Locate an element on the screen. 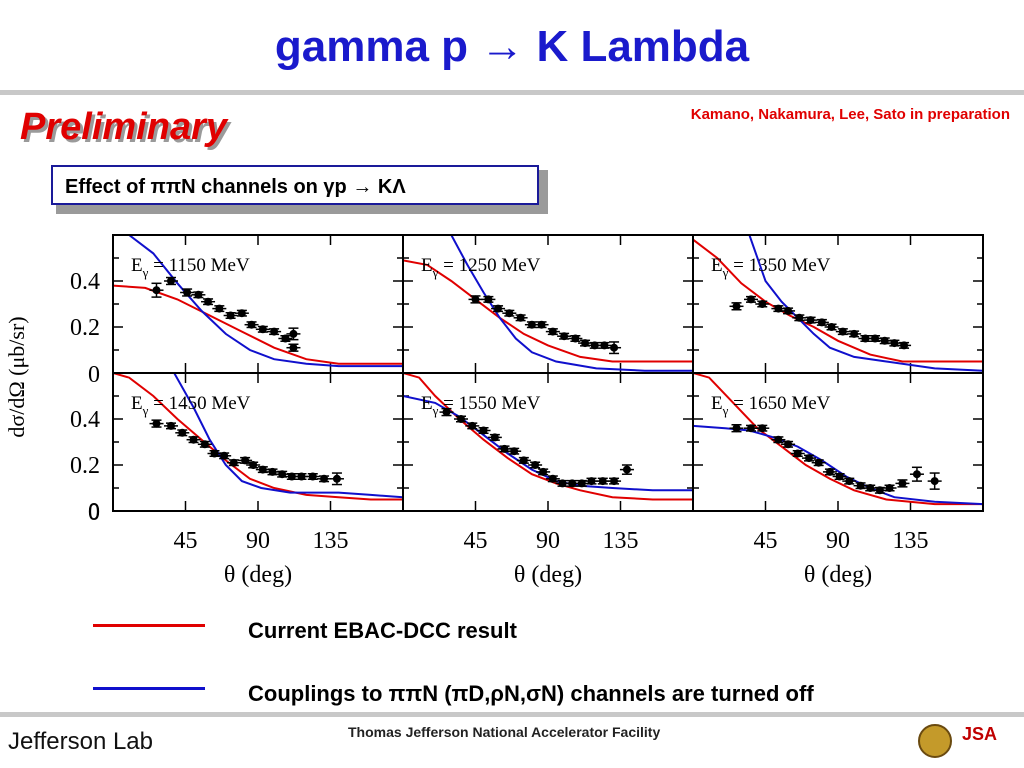  y-axis-label: dσ/dΩ (μb/sr) is located at coordinates (16, 376).